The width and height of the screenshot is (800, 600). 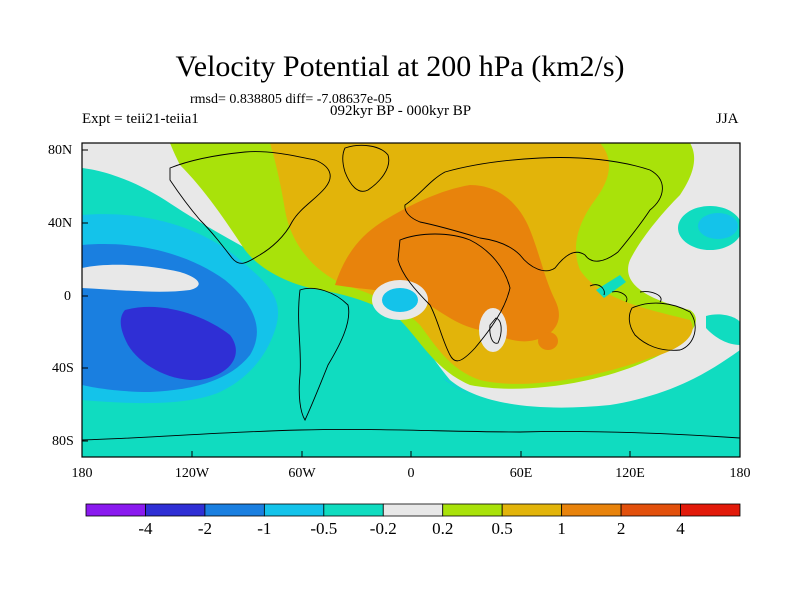 I want to click on coastline-maritime-continent, so click(x=625, y=293).